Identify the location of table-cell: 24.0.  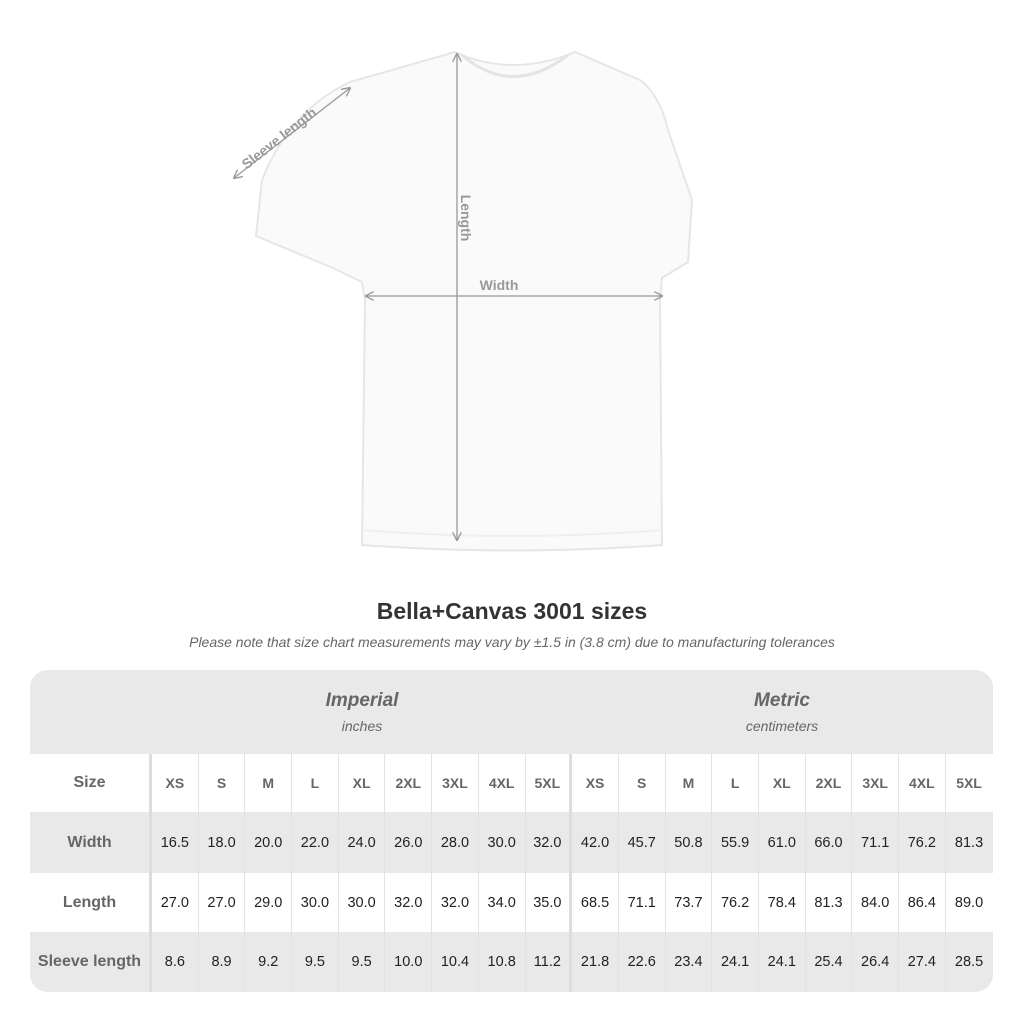
(362, 842).